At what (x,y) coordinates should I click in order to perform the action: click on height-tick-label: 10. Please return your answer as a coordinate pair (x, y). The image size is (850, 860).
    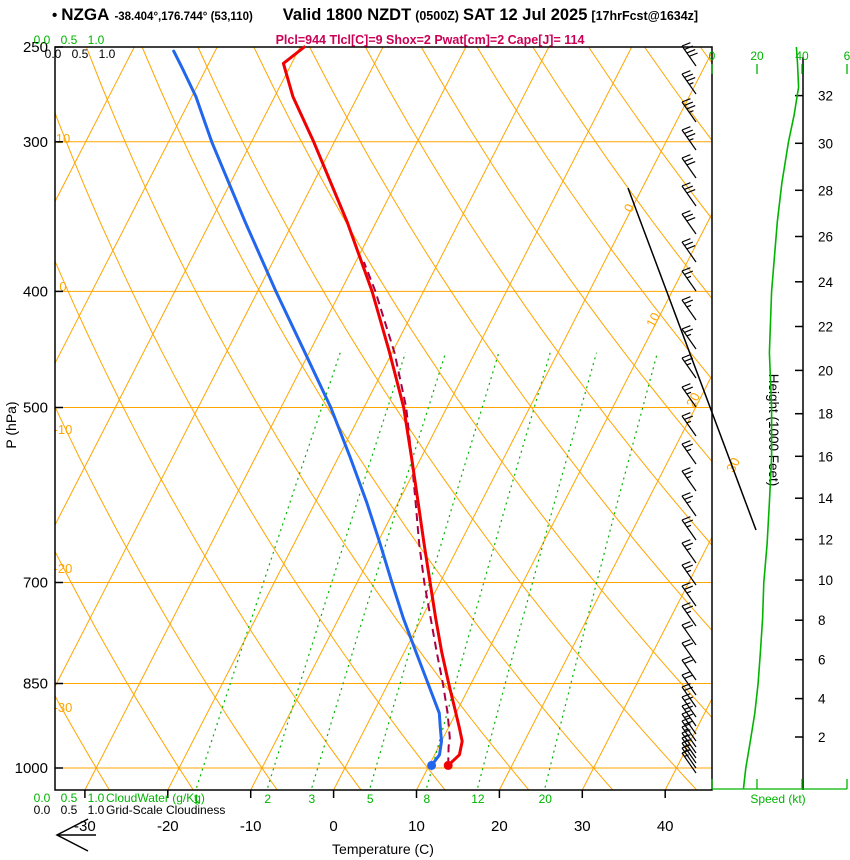
    Looking at the image, I should click on (825, 580).